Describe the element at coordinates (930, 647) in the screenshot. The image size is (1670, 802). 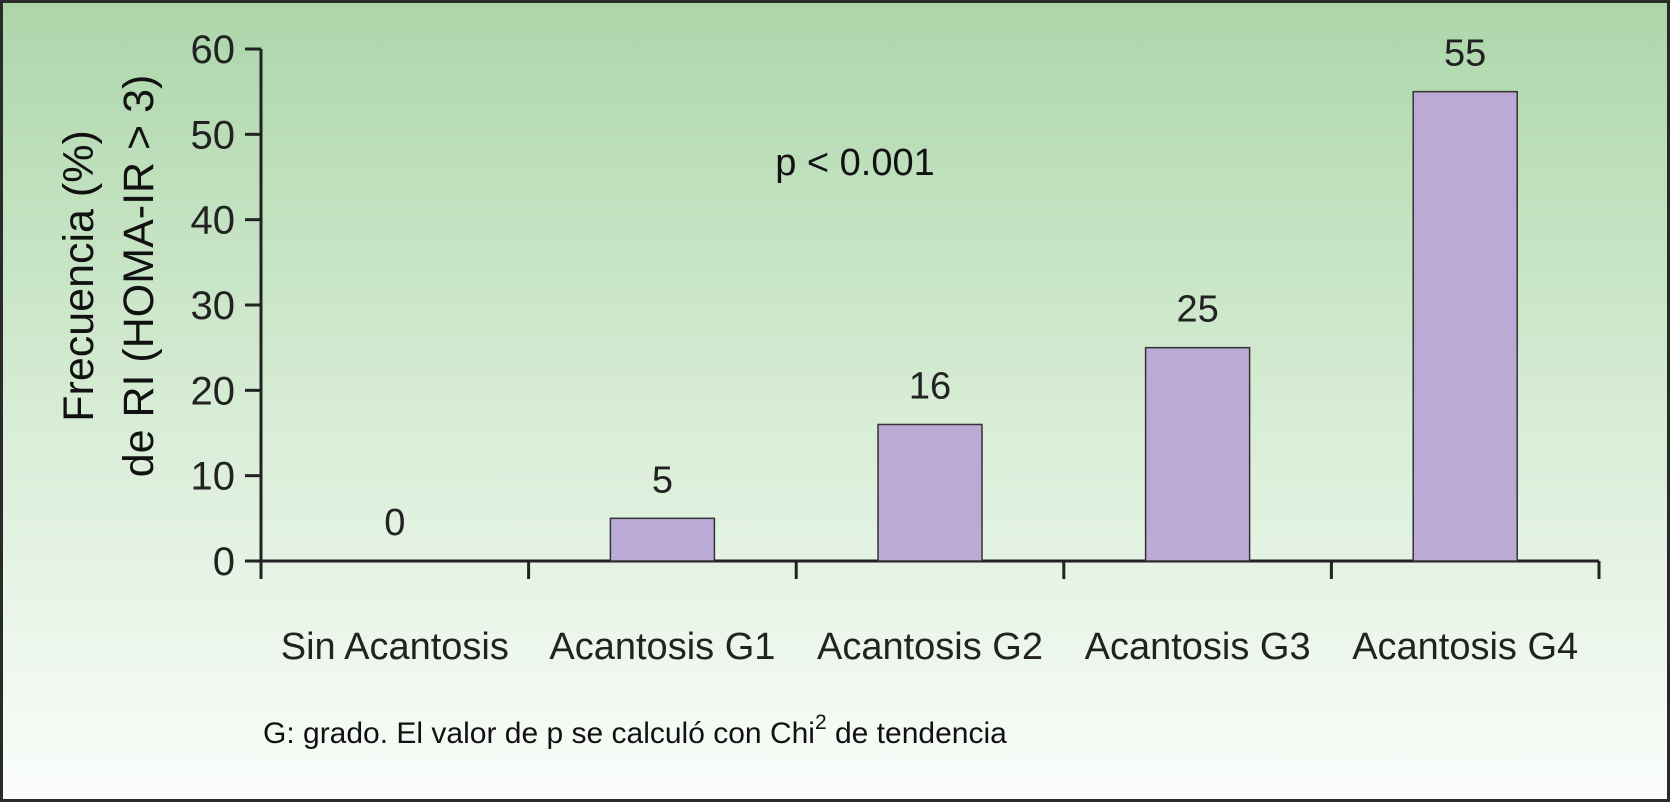
I see `x-category-label: Acantosis G2` at that location.